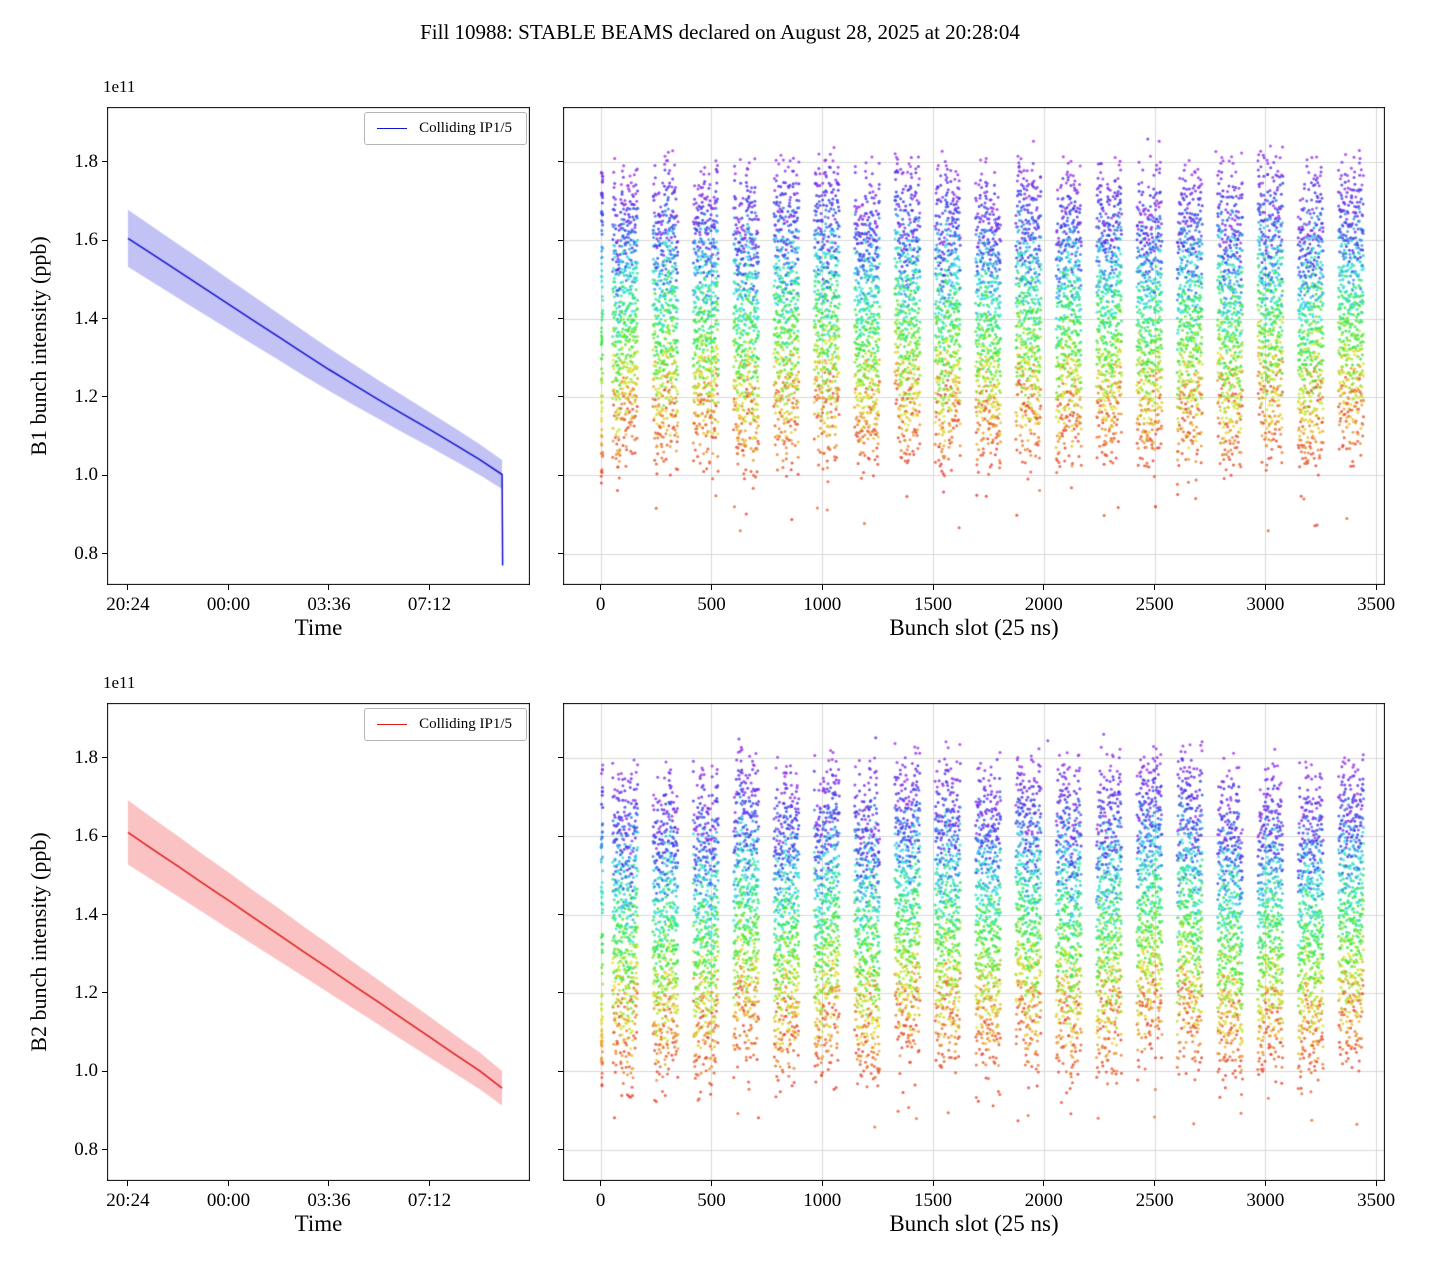  What do you see at coordinates (318, 1223) in the screenshot?
I see `x-axis-label-time-bottom: Time` at bounding box center [318, 1223].